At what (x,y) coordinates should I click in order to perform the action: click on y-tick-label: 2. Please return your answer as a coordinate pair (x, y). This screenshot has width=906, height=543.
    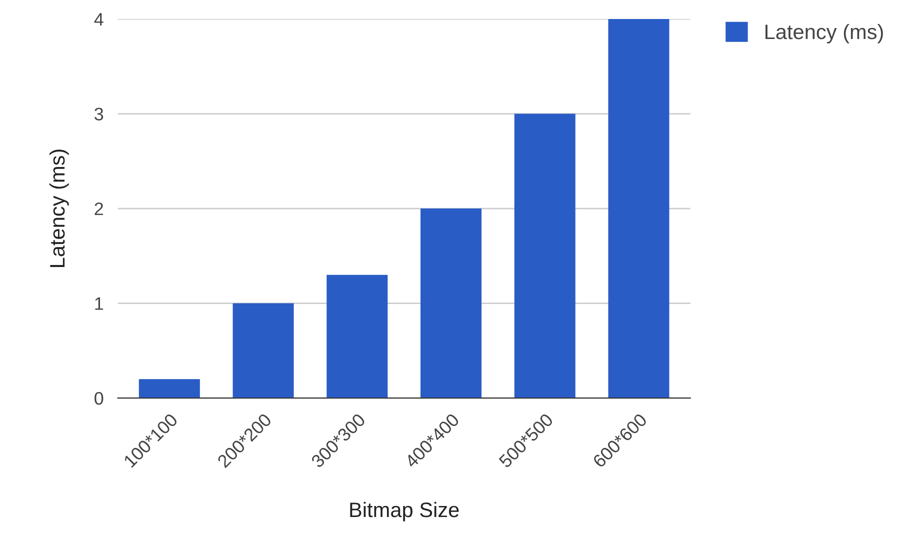
    Looking at the image, I should click on (98, 209).